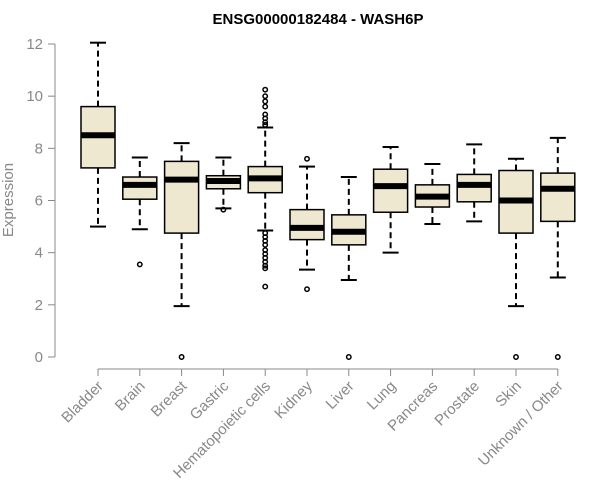 The height and width of the screenshot is (500, 600). Describe the element at coordinates (130, 396) in the screenshot. I see `x-tick-label: Brain` at that location.